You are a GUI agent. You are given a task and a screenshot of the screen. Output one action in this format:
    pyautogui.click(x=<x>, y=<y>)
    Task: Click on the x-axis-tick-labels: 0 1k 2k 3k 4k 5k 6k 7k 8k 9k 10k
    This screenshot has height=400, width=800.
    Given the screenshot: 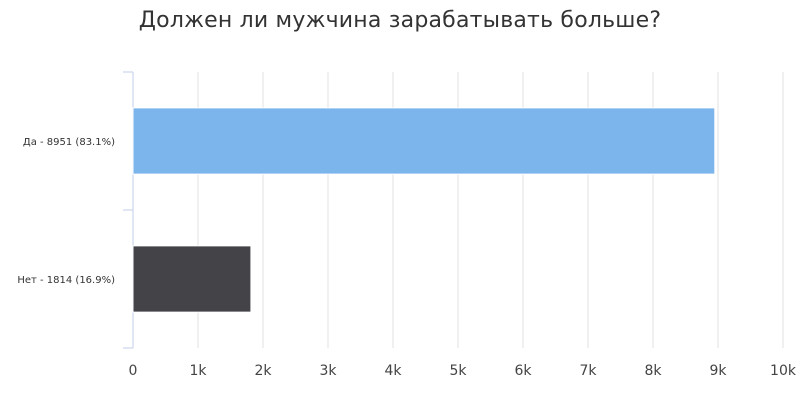 What is the action you would take?
    pyautogui.click(x=463, y=371)
    